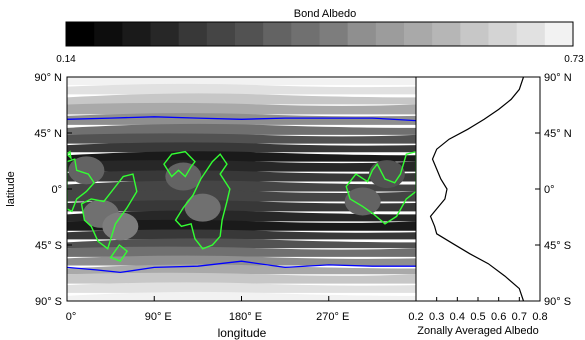 The width and height of the screenshot is (585, 340). Describe the element at coordinates (48, 302) in the screenshot. I see `y-tick-label: 90° S` at that location.